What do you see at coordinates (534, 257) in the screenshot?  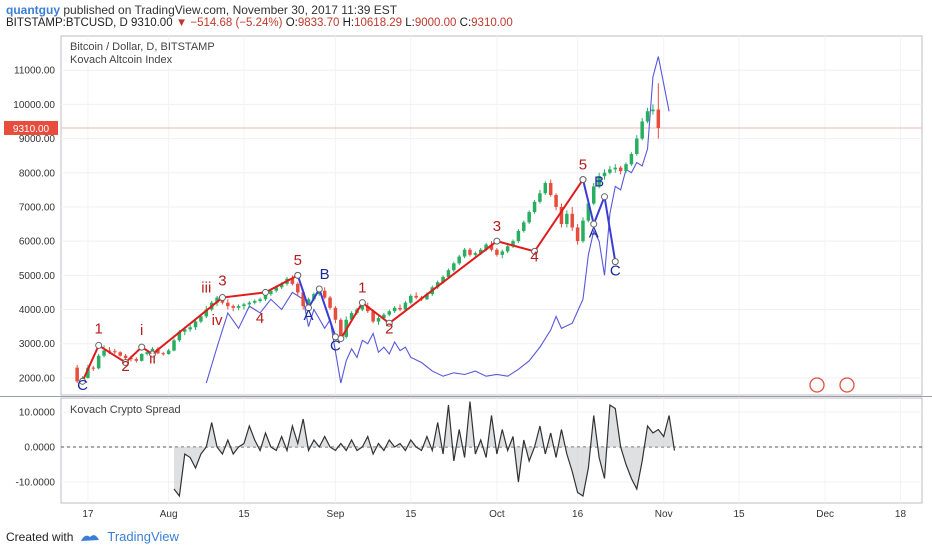 I see `wave-label: 4` at bounding box center [534, 257].